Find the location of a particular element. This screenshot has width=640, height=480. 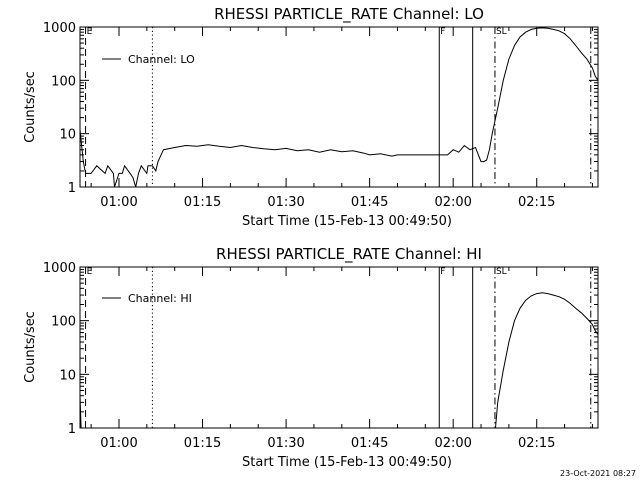

legend-label: Channel: LO is located at coordinates (161, 59).